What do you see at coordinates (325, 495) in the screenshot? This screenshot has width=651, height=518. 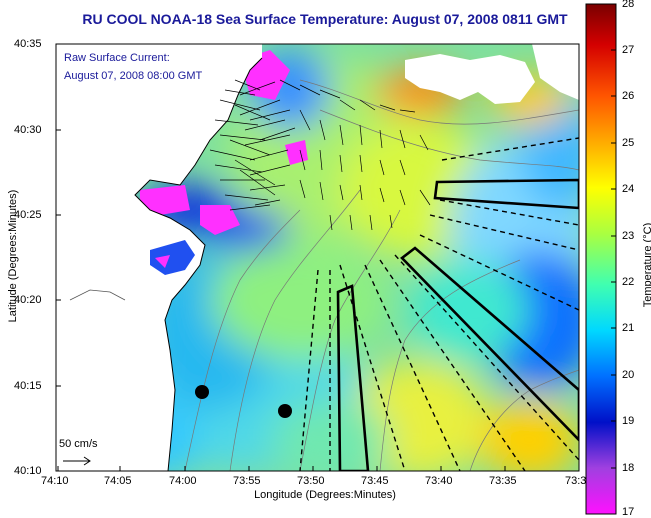 I see `x-axis-label: Longitude (Degrees:Minutes)` at bounding box center [325, 495].